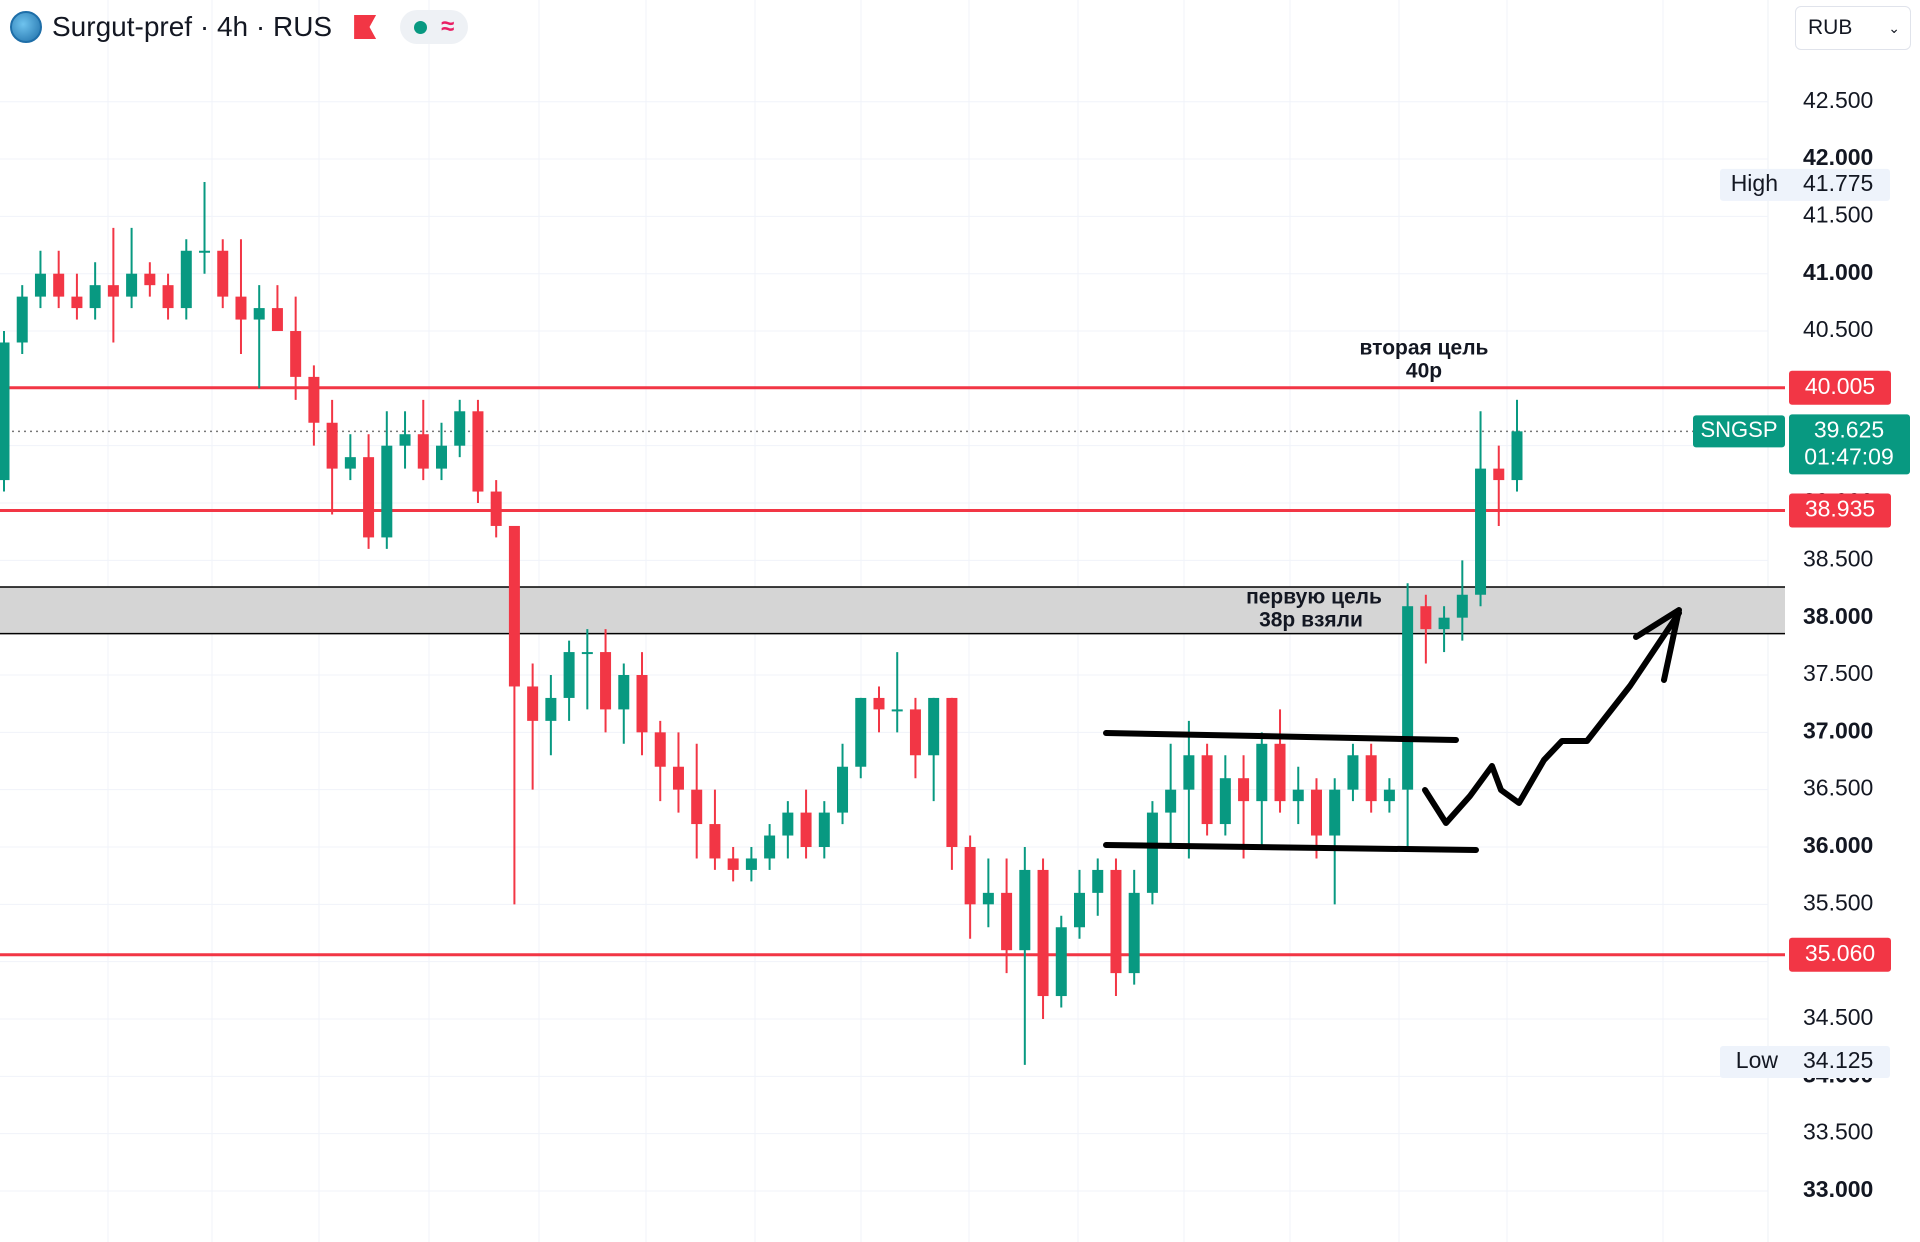 The height and width of the screenshot is (1242, 1920). What do you see at coordinates (1838, 100) in the screenshot?
I see `y-tick-label: 42.500` at bounding box center [1838, 100].